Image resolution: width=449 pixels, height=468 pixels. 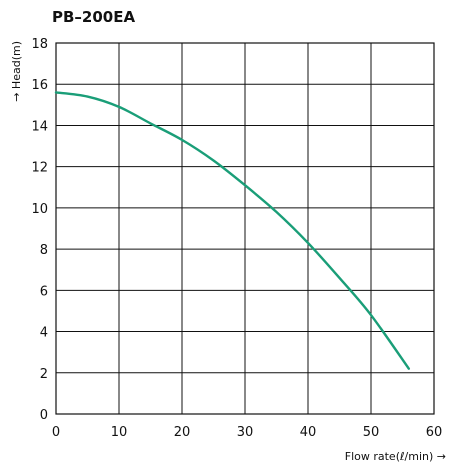 I want to click on y-tick-label: 0, so click(x=44, y=415).